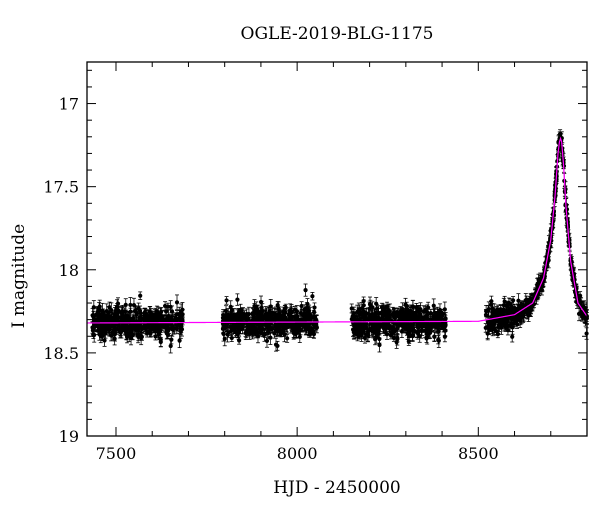  I want to click on x-tick-label: 8000, so click(297, 453).